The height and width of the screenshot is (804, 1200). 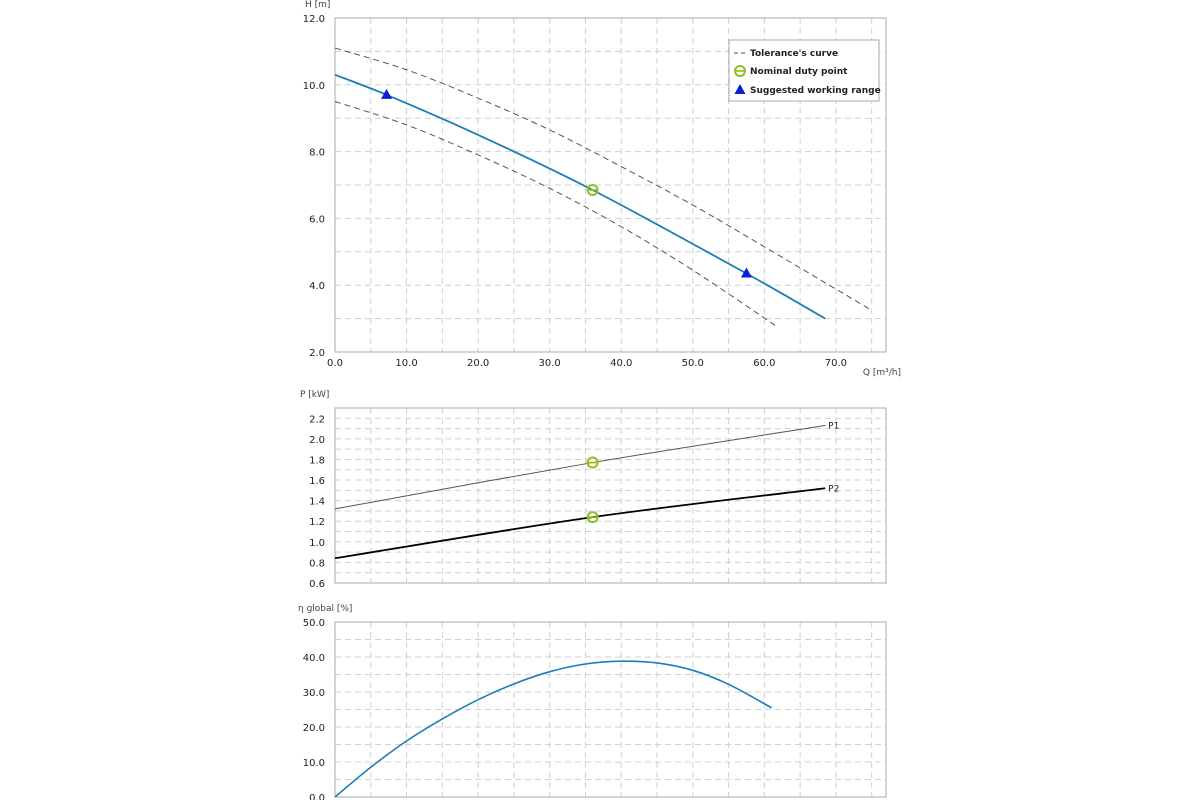 I want to click on y-tick-label: 6.0, so click(x=317, y=219).